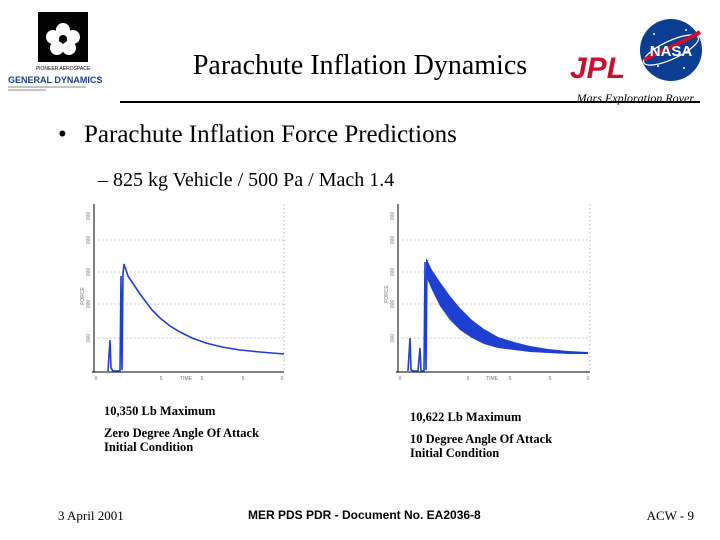 The image size is (720, 540). I want to click on footer-date: 3 April 2001, so click(91, 515).